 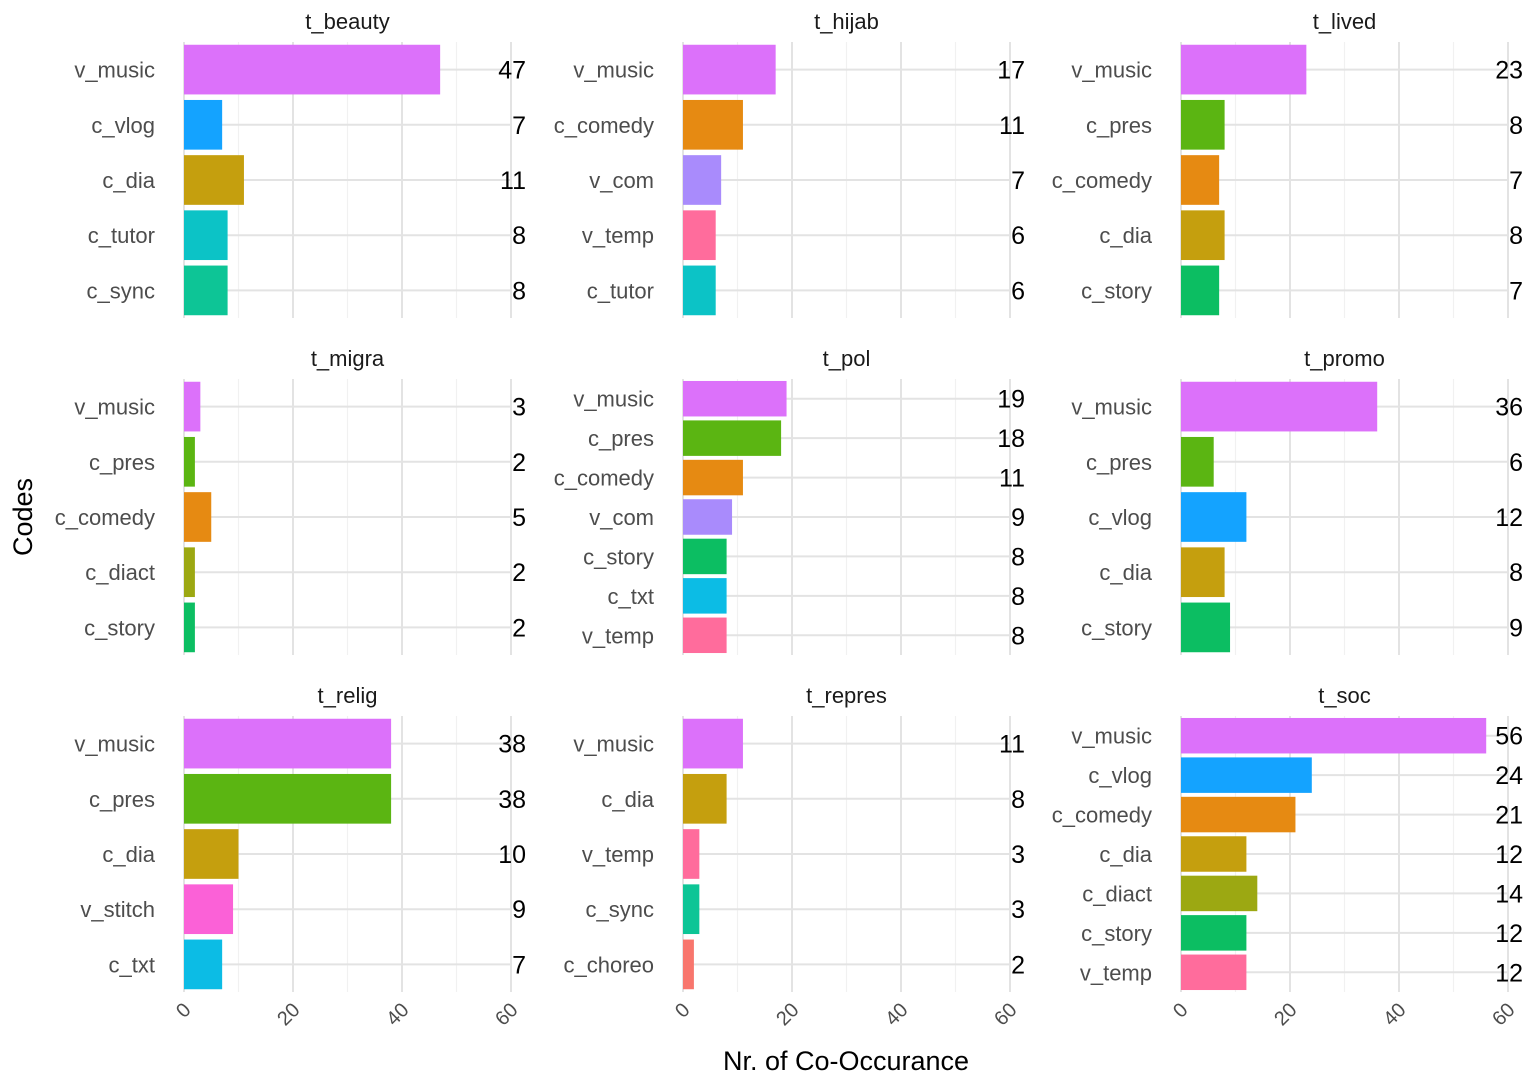 What do you see at coordinates (512, 800) in the screenshot?
I see `value-label: 38` at bounding box center [512, 800].